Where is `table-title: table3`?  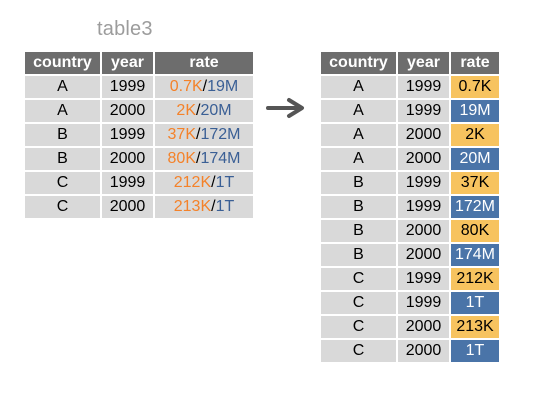 table-title: table3 is located at coordinates (125, 29).